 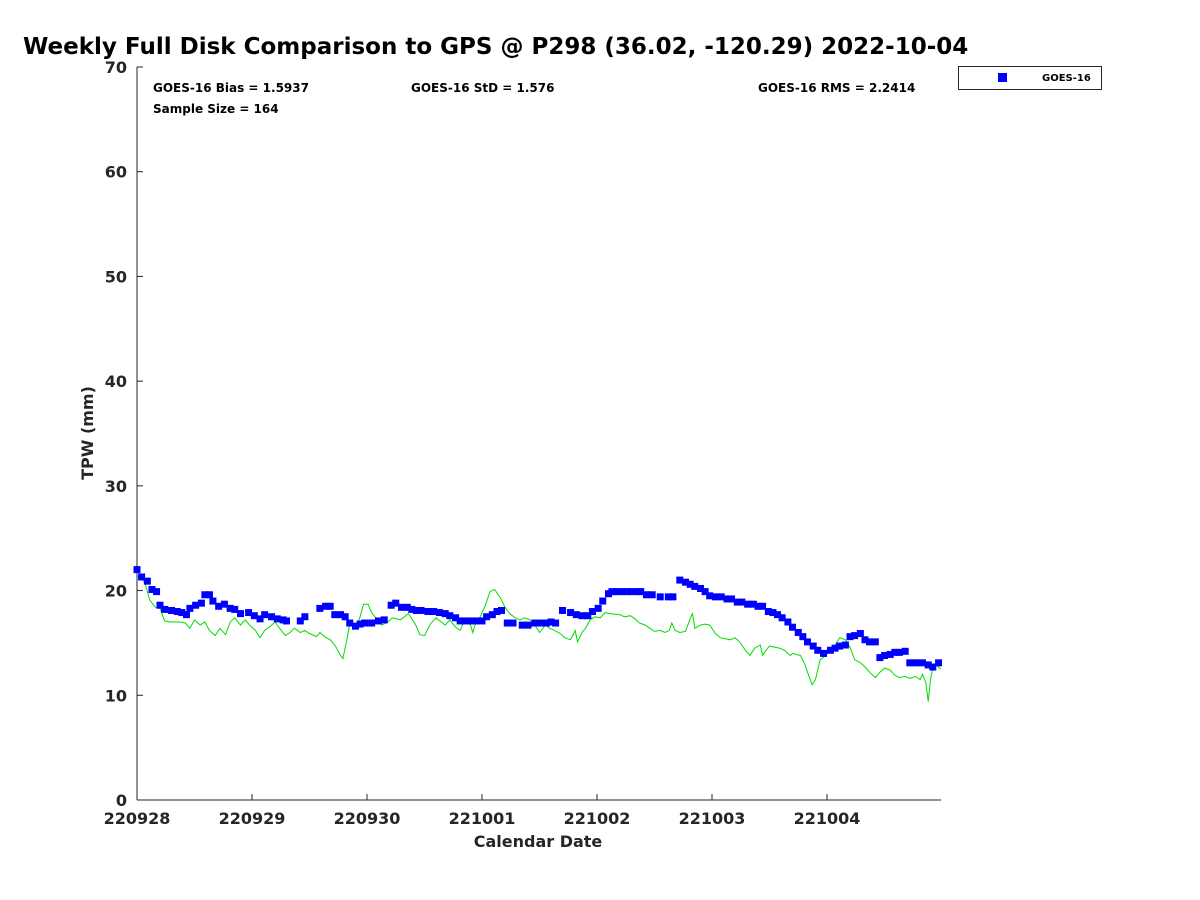 What do you see at coordinates (116, 172) in the screenshot?
I see `y-tick-label: 60` at bounding box center [116, 172].